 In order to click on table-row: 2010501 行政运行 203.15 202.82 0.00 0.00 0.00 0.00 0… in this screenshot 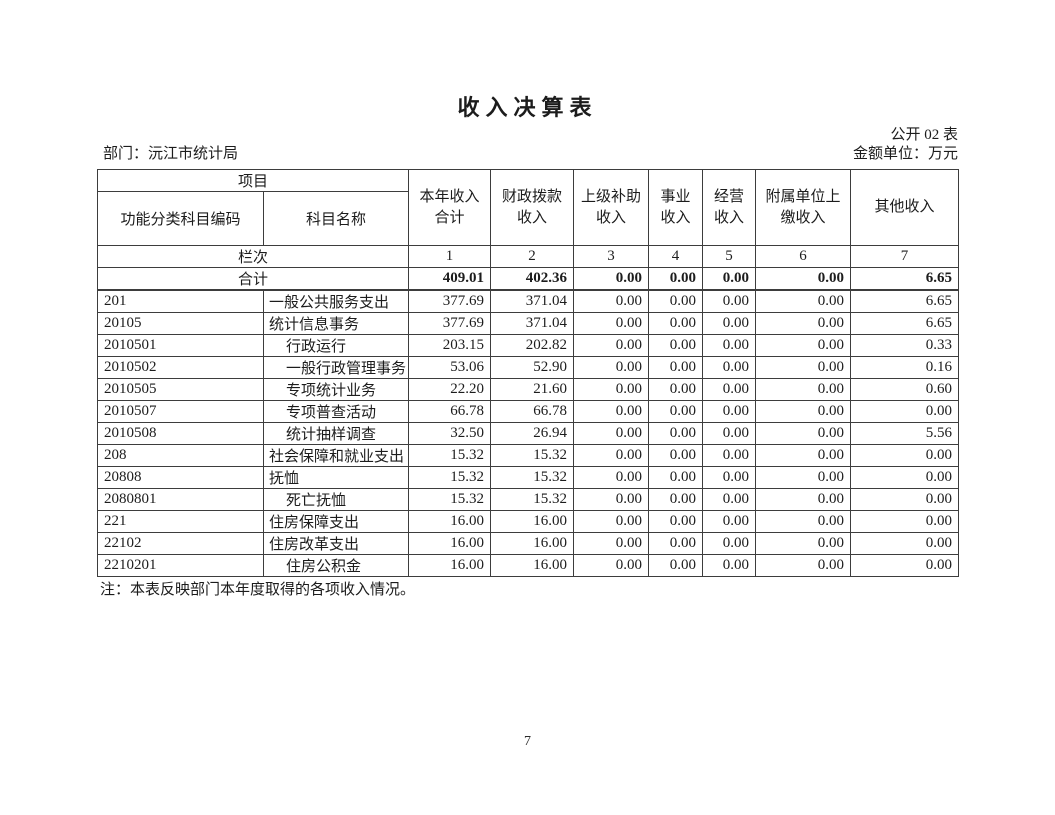, I will do `click(528, 346)`.